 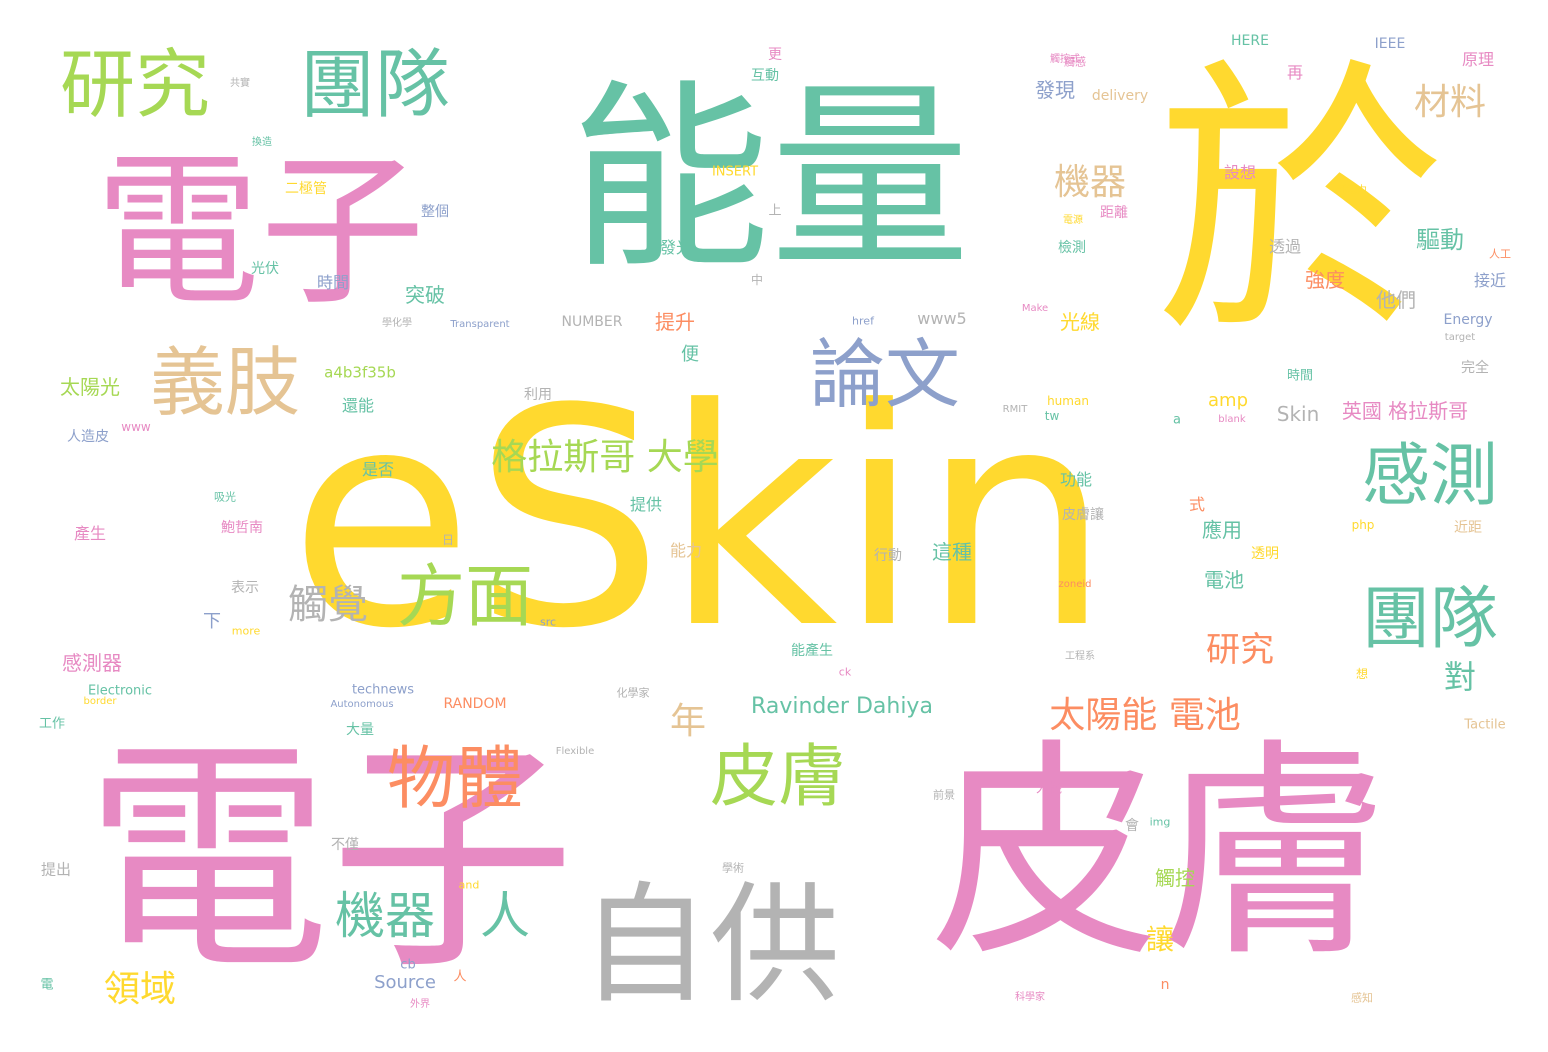 What do you see at coordinates (646, 505) in the screenshot?
I see `word-tigong: 提供` at bounding box center [646, 505].